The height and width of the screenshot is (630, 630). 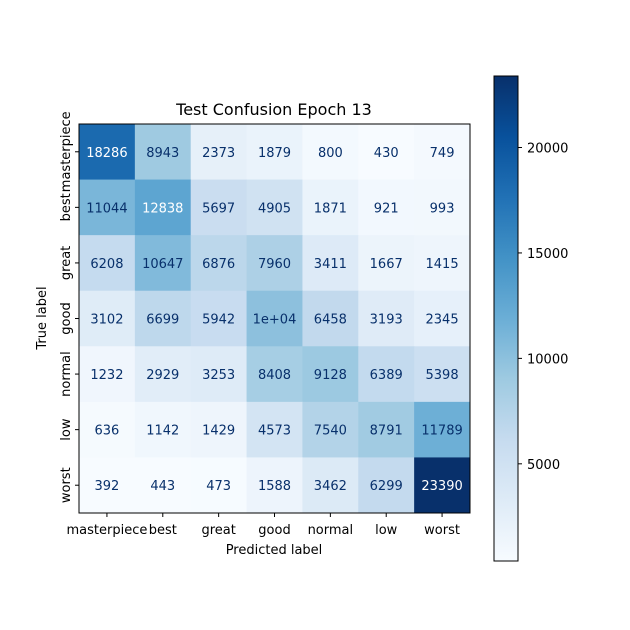 I want to click on cell-value-label: 993, so click(x=442, y=208).